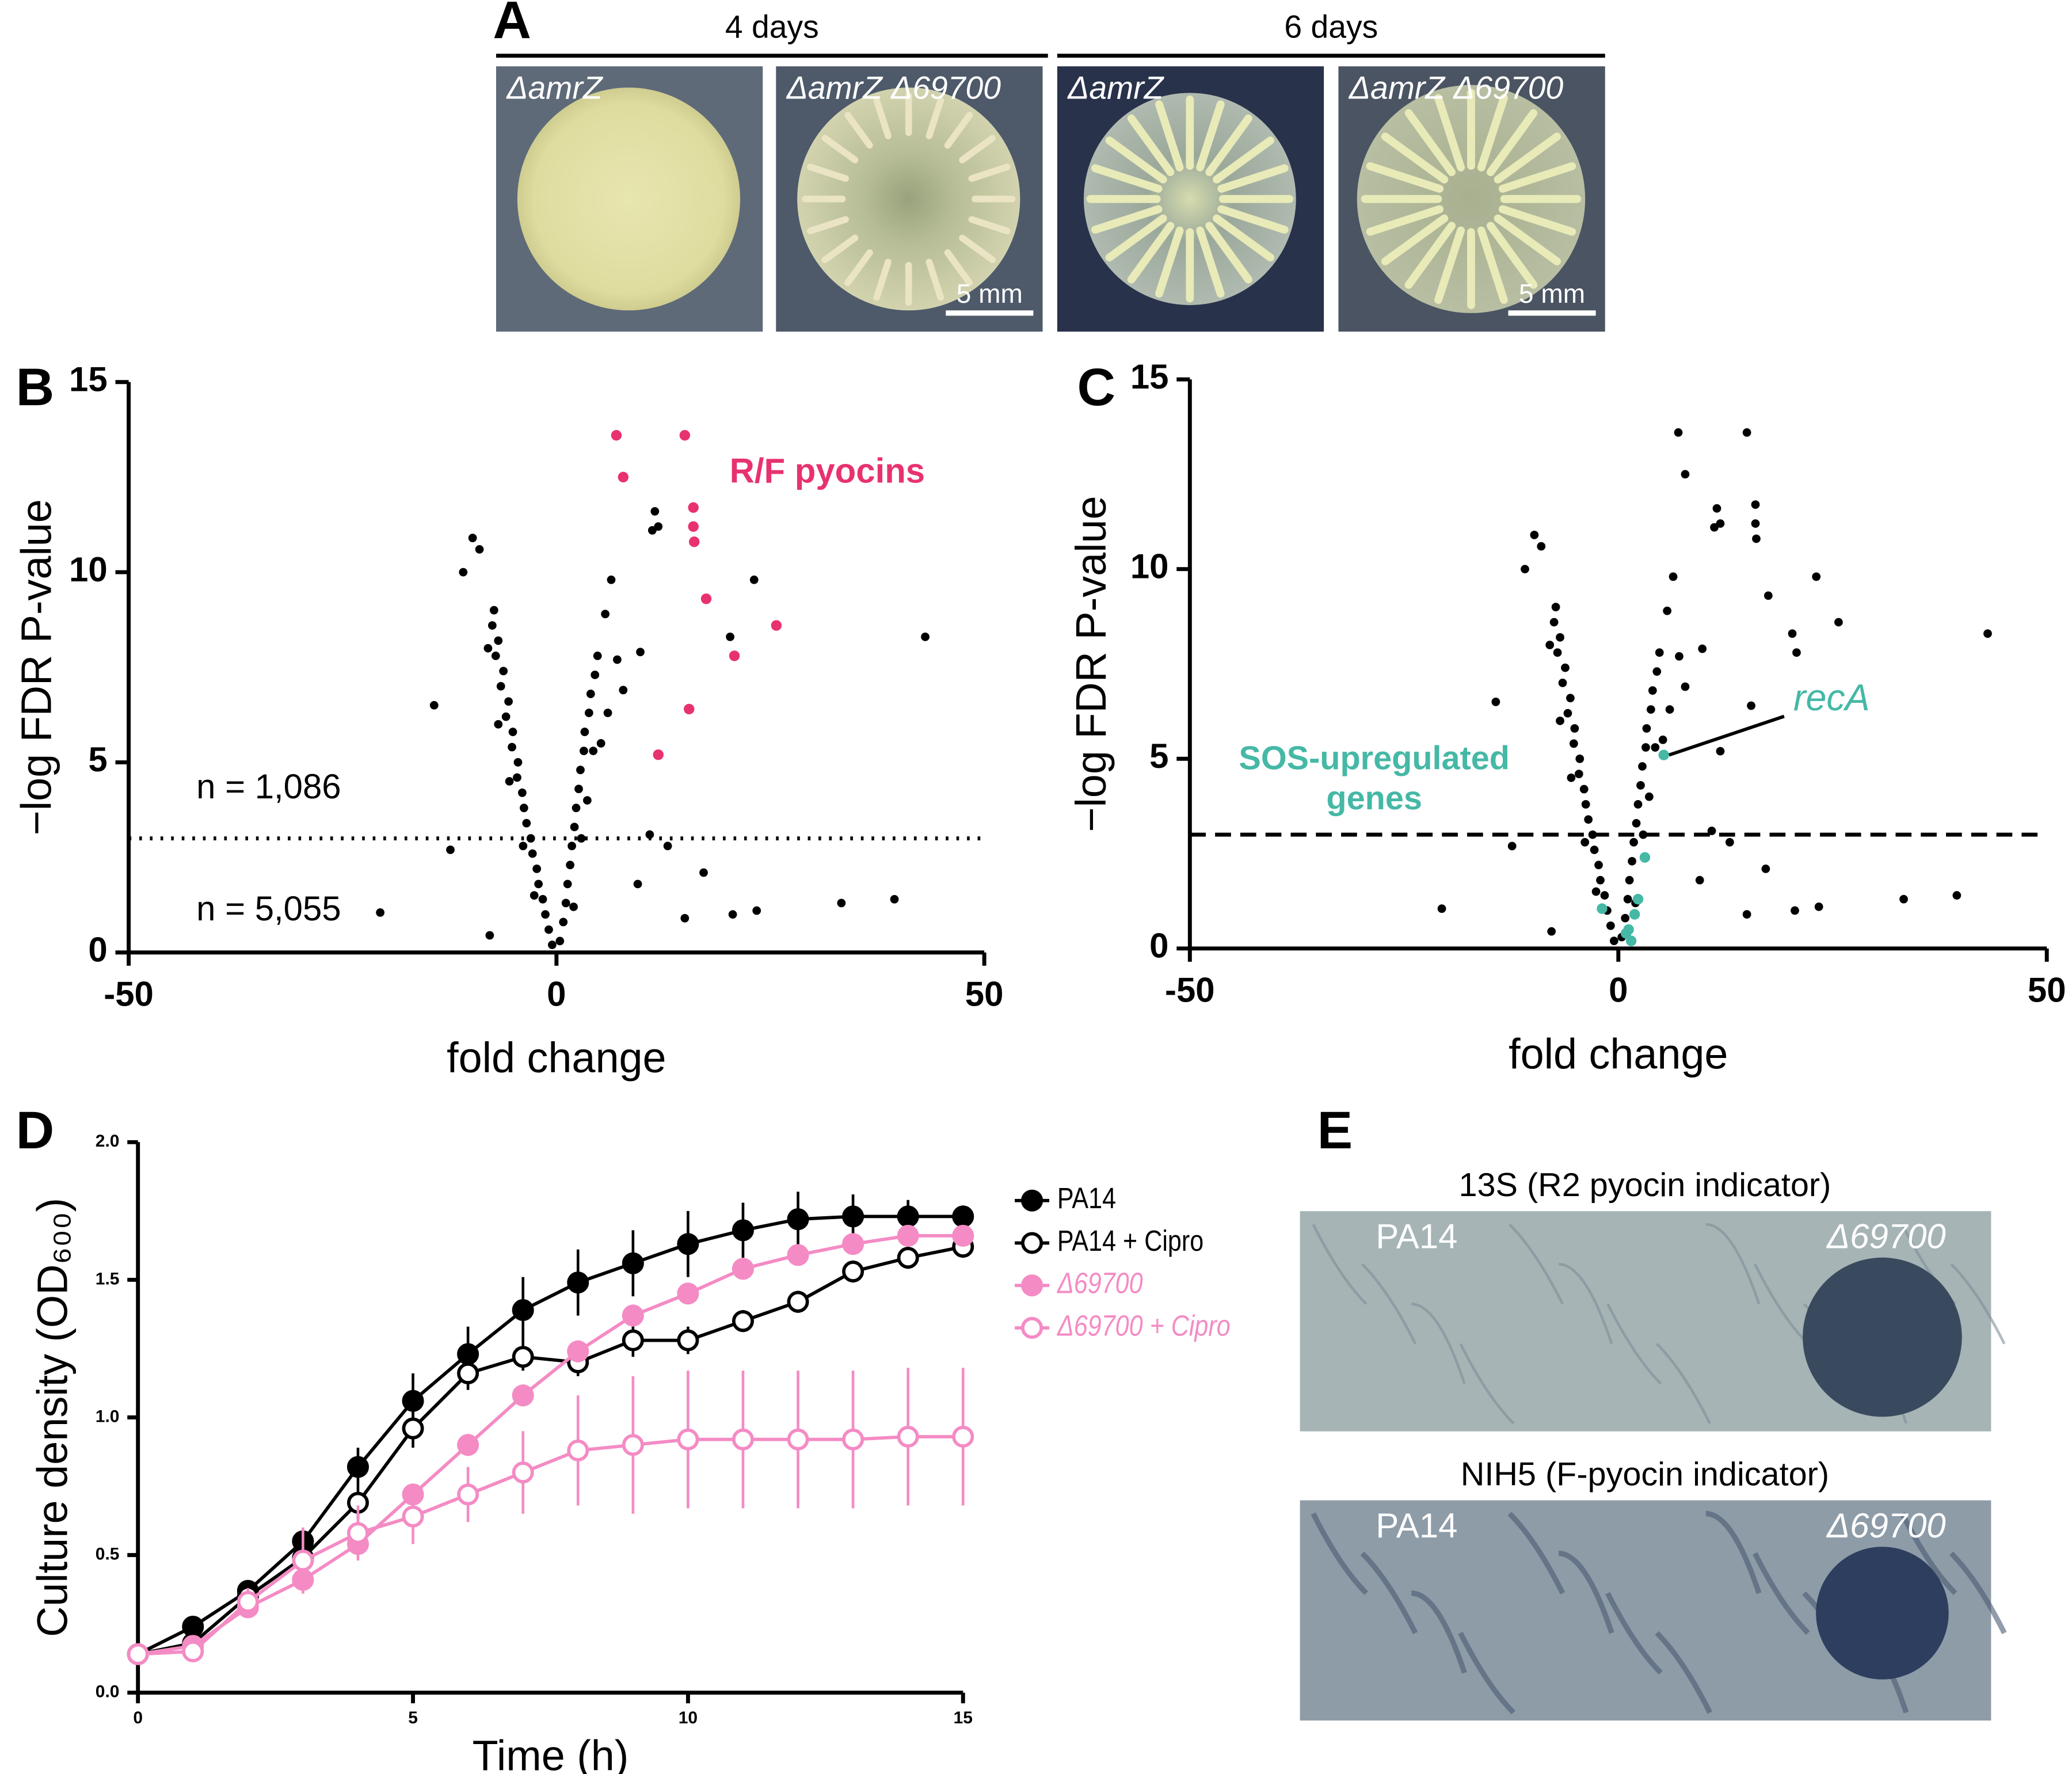 Image resolution: width=2072 pixels, height=1774 pixels. I want to click on image-label: ΔamrZ, so click(554, 87).